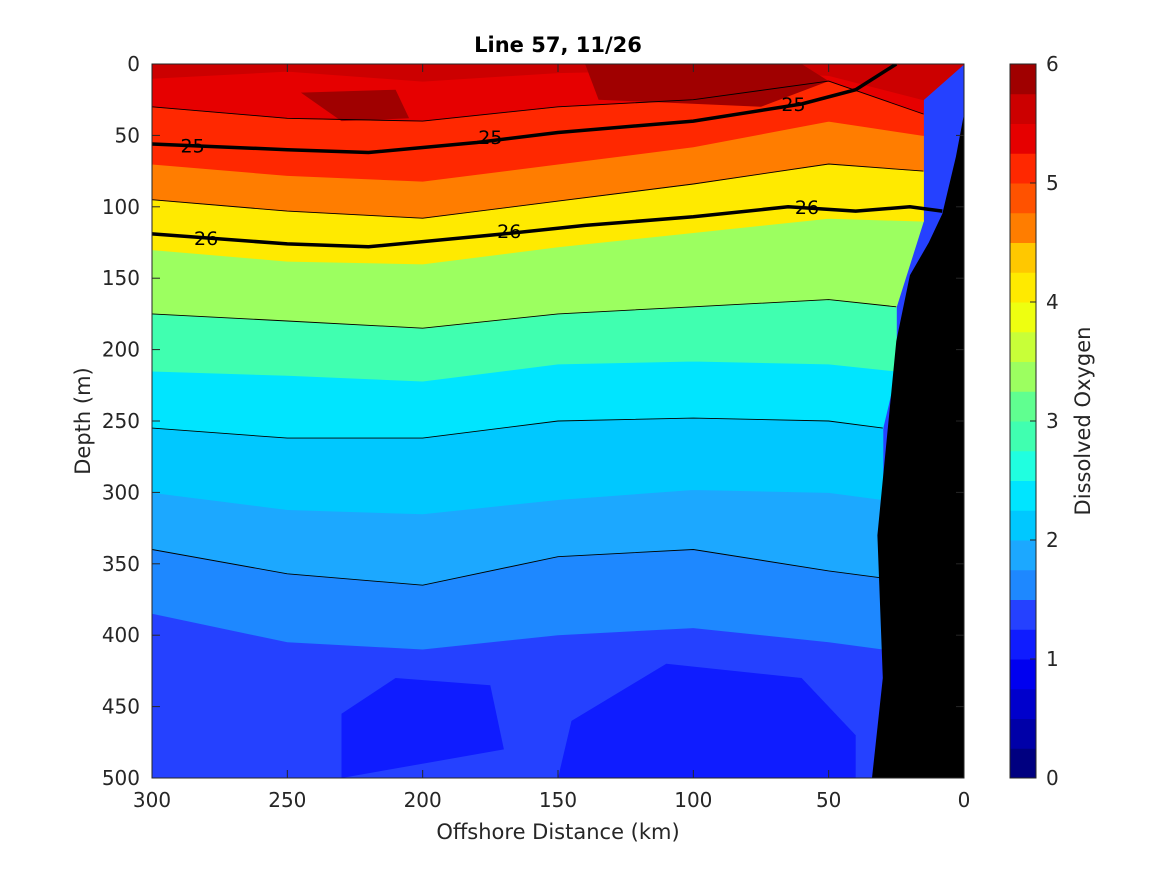  What do you see at coordinates (152, 800) in the screenshot?
I see `x-tick-label: 300` at bounding box center [152, 800].